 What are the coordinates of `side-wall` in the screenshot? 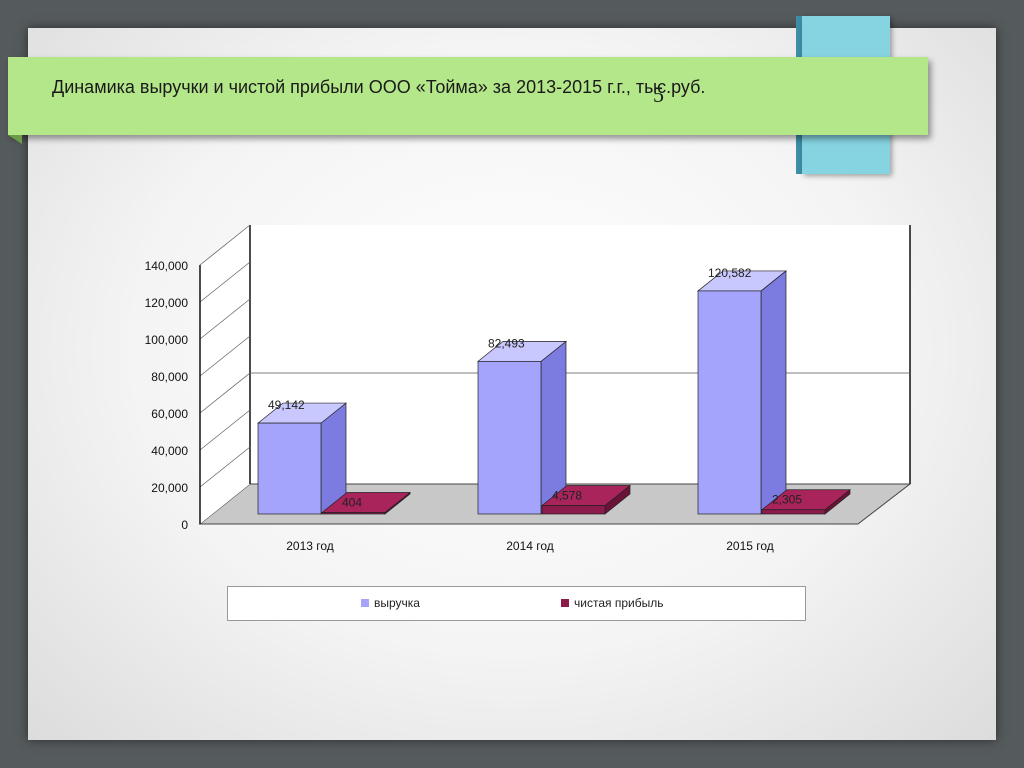 It's located at (225, 374).